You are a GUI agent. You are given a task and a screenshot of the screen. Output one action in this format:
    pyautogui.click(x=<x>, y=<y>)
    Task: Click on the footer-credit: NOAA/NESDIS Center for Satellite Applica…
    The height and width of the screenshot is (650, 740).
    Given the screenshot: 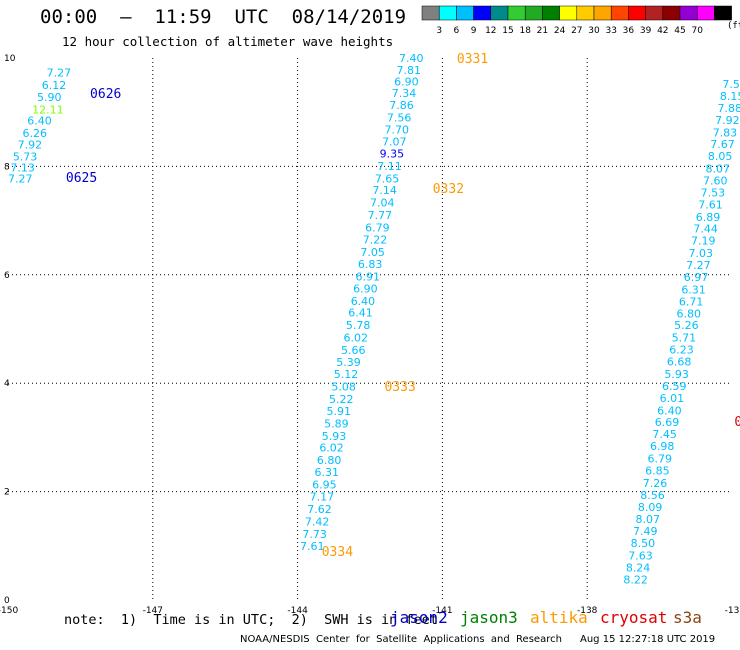 What is the action you would take?
    pyautogui.click(x=401, y=639)
    